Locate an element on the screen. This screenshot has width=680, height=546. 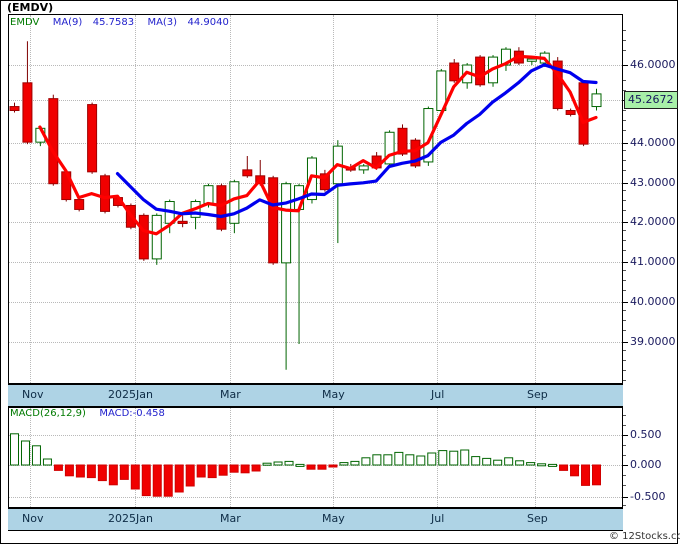
price-tick-label: 42.0000 is located at coordinates (653, 221).